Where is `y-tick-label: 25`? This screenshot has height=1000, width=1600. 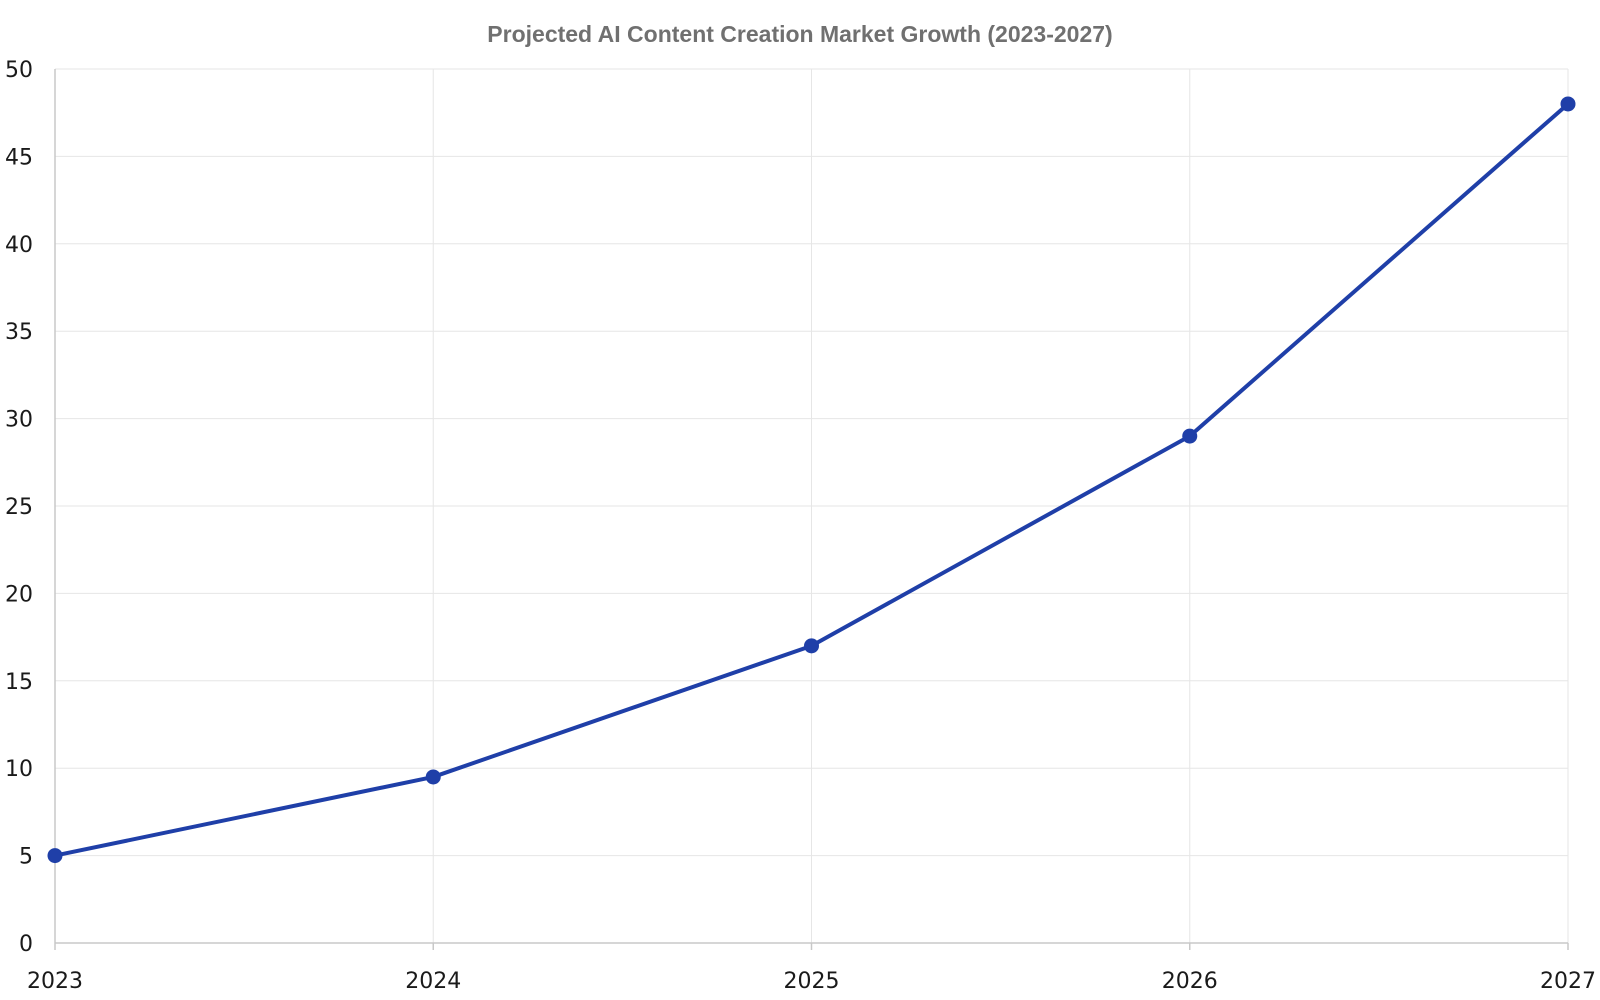
y-tick-label: 25 is located at coordinates (19, 507).